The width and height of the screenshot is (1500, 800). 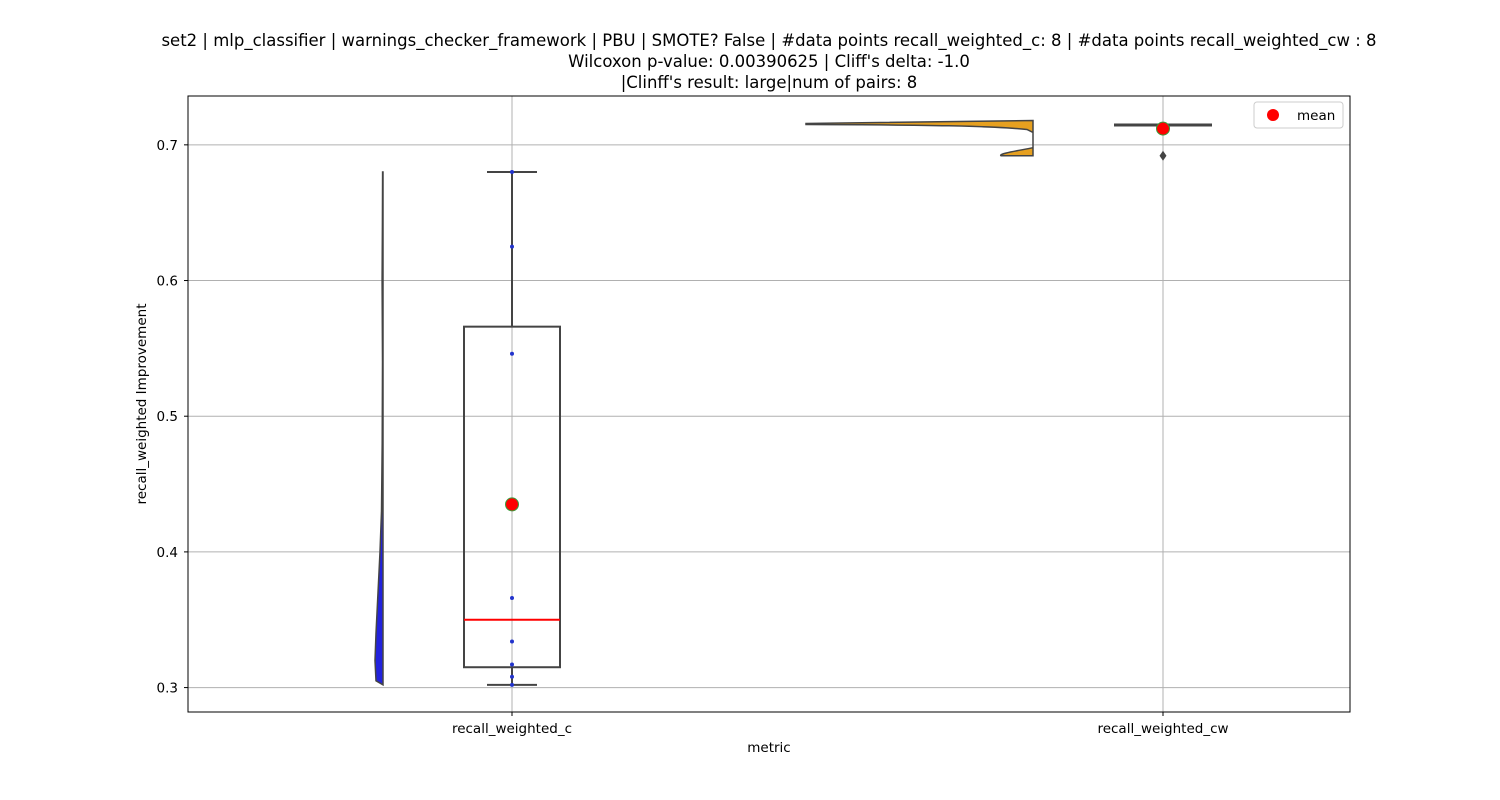 I want to click on legend: mean, so click(x=1298, y=115).